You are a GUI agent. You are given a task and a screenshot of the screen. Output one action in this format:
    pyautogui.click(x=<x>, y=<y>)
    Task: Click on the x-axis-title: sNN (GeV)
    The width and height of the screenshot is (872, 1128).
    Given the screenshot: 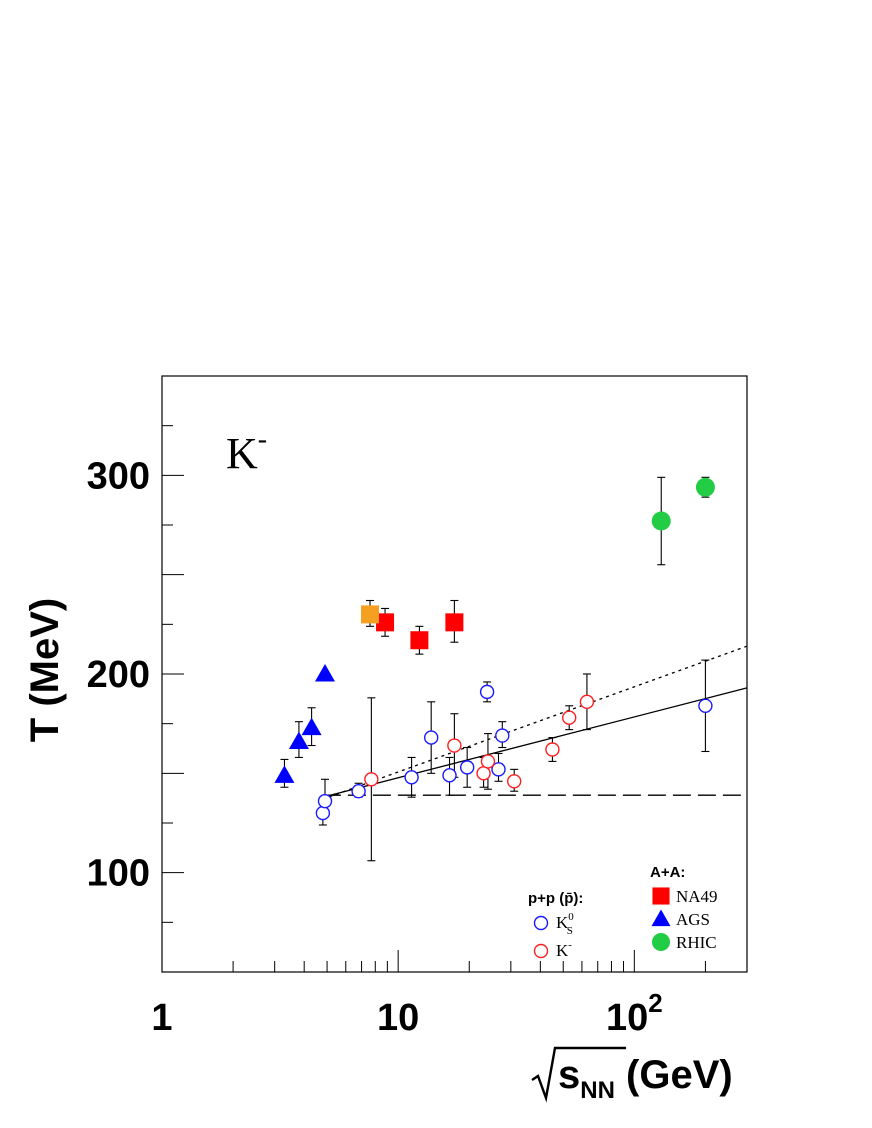 What is the action you would take?
    pyautogui.click(x=632, y=1075)
    